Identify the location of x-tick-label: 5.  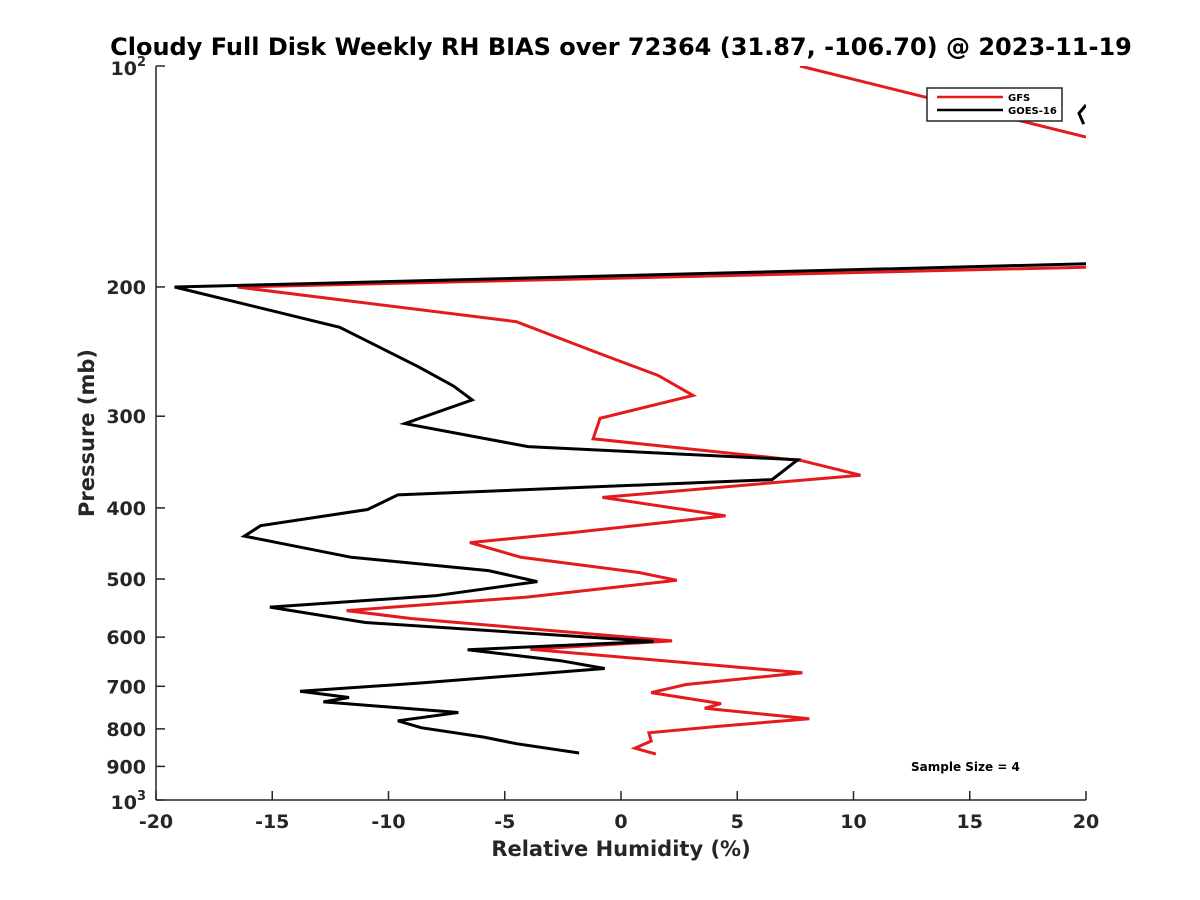
(737, 822).